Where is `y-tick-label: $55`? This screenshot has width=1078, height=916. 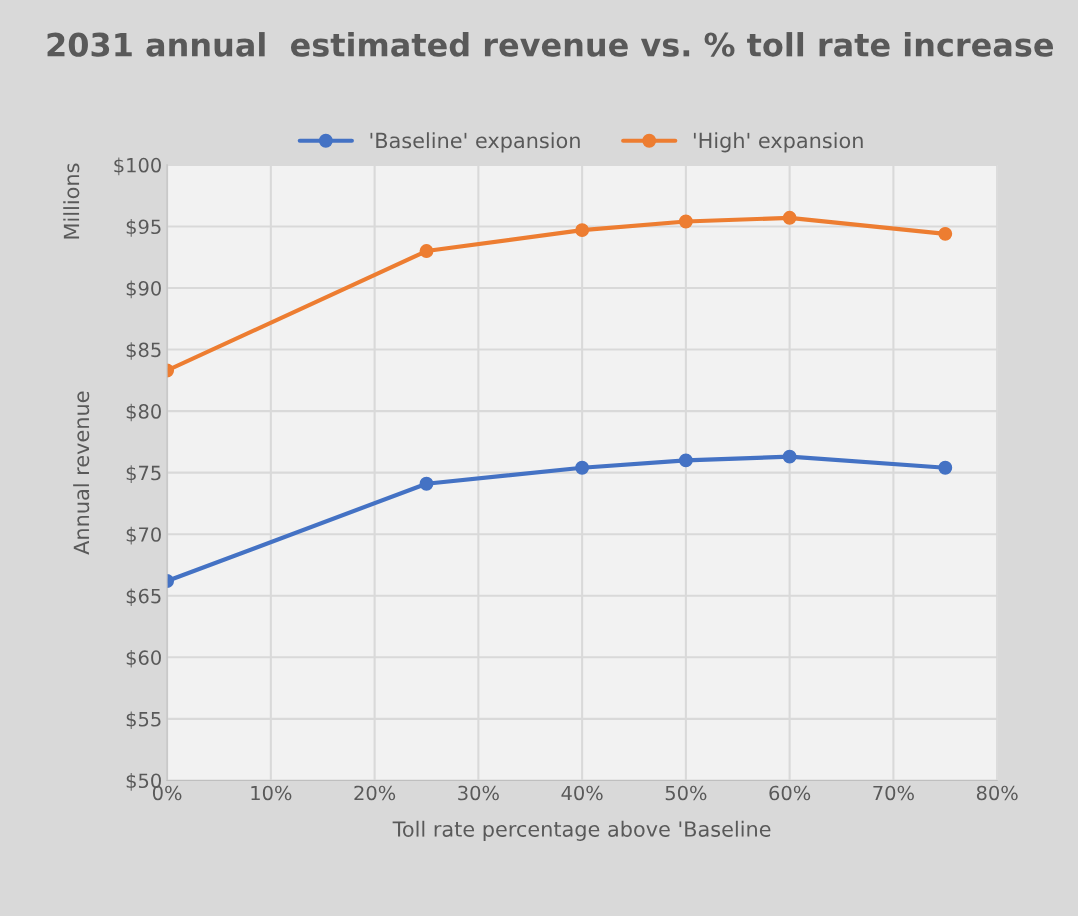 y-tick-label: $55 is located at coordinates (143, 720).